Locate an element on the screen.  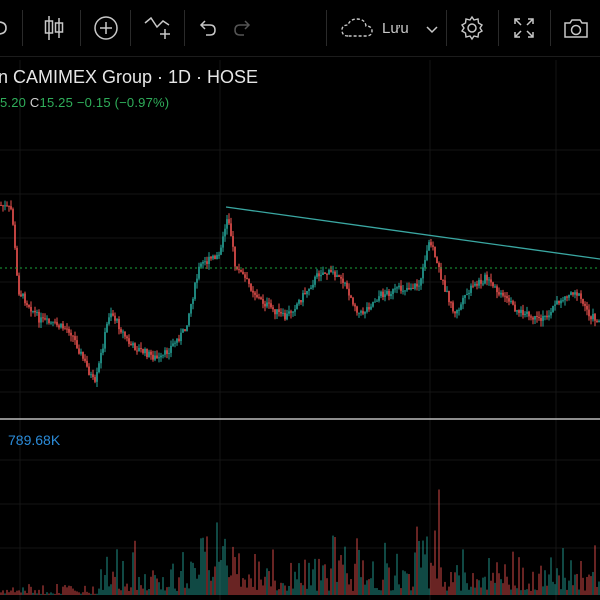
camera-icon is located at coordinates (576, 28).